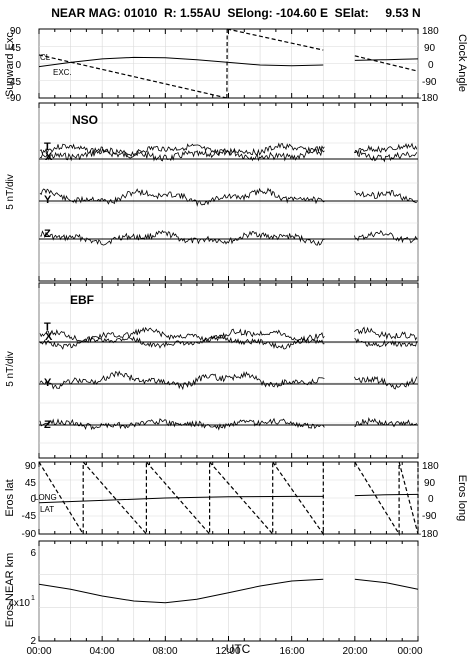 This screenshot has width=473, height=656. What do you see at coordinates (33, 499) in the screenshot?
I see `panel-eros-ytick-2: 0` at bounding box center [33, 499].